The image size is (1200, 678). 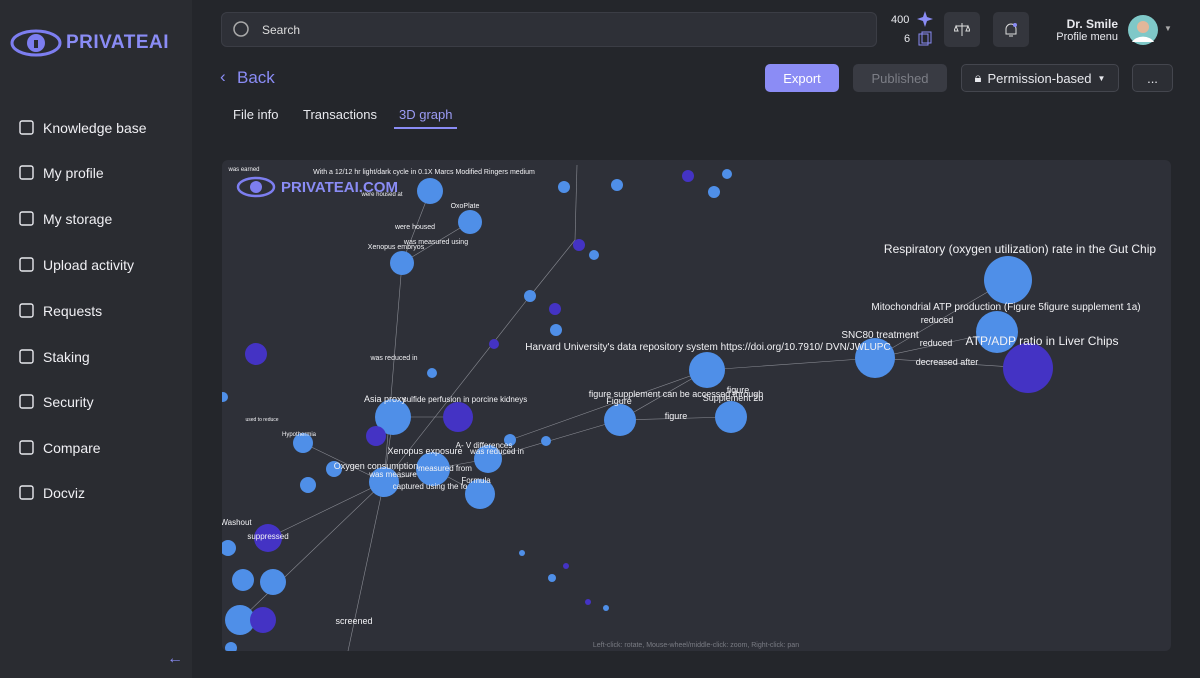 I want to click on nav-label: Upload activity, so click(x=89, y=264).